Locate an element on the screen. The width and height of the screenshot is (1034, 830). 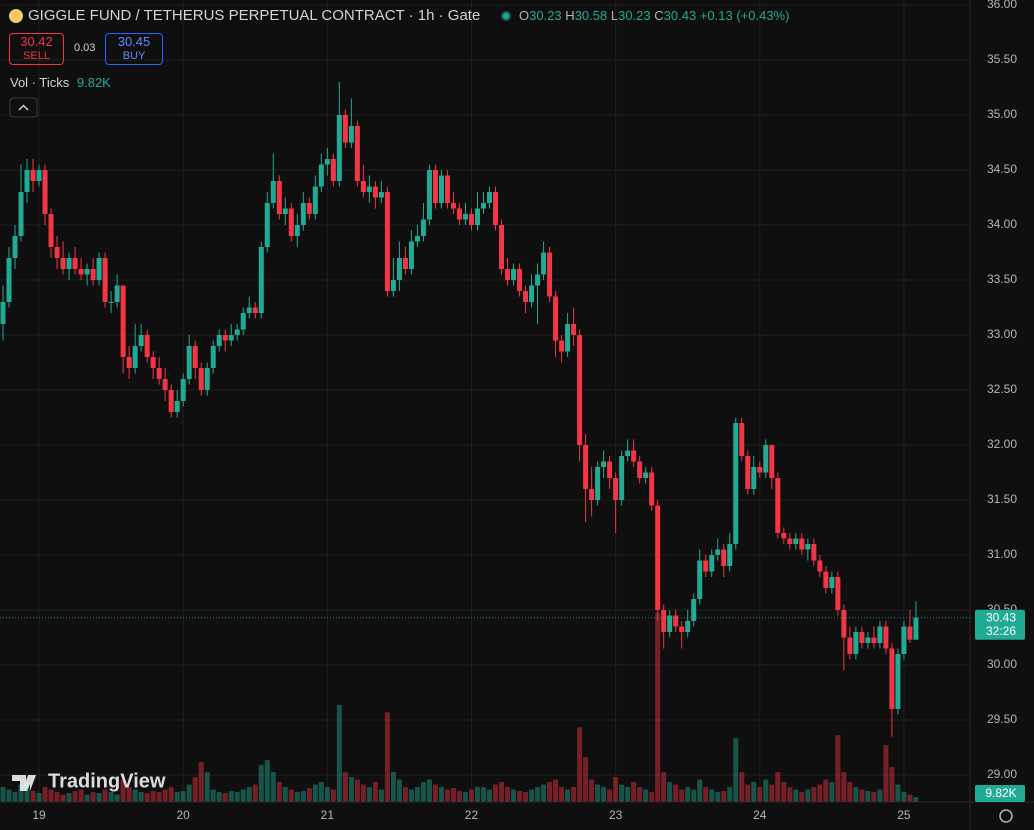
button-frame is located at coordinates (23, 107).